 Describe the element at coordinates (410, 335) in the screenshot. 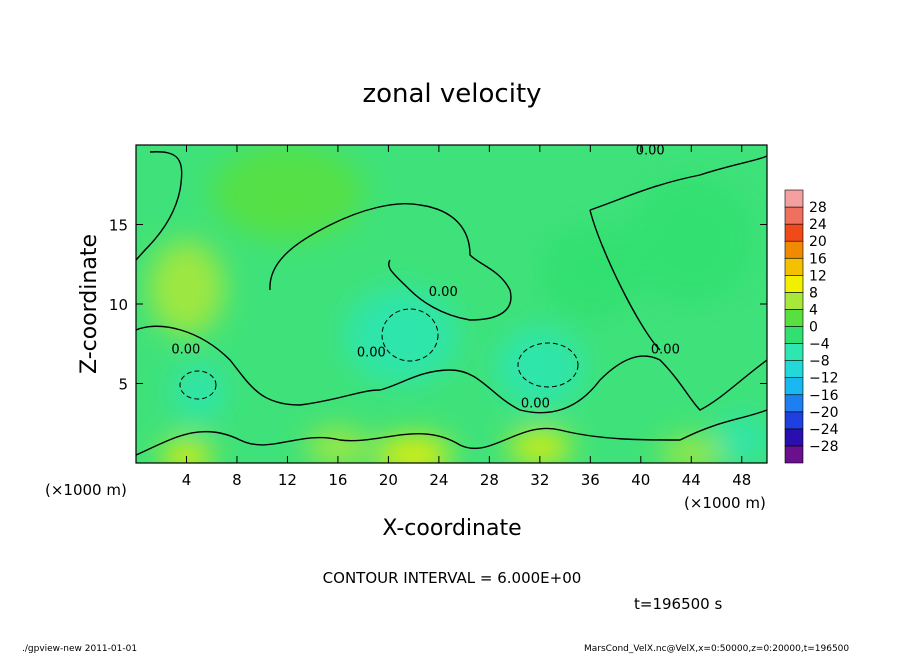

I see `contour-neg-center` at that location.